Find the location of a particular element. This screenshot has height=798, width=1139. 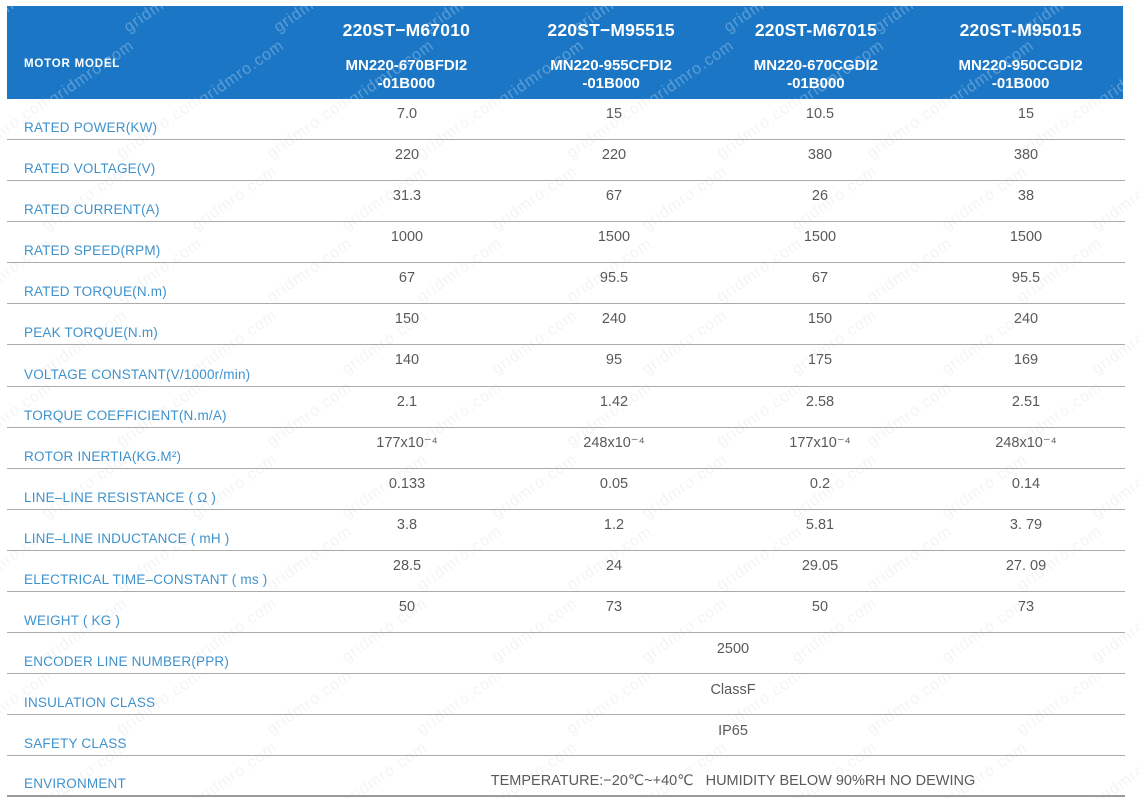

spec-value: 10.5 is located at coordinates (820, 114).